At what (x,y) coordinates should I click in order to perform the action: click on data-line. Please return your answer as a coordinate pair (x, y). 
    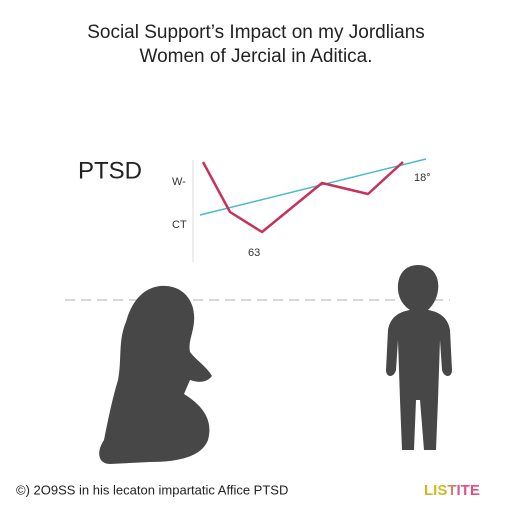
    Looking at the image, I should click on (302, 197).